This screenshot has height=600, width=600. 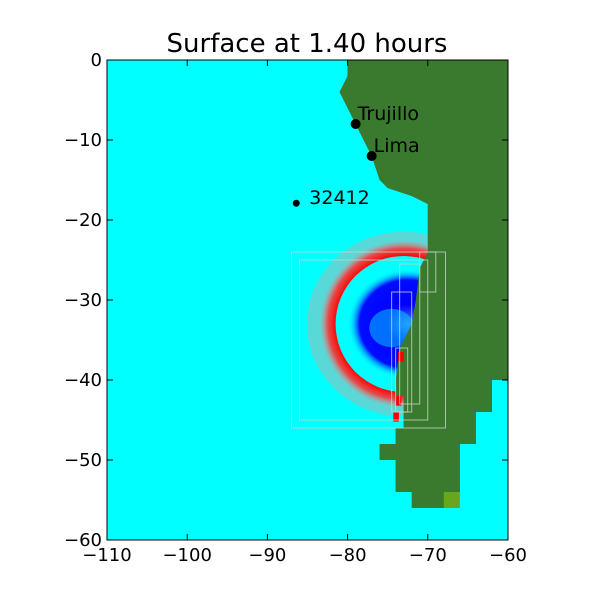 I want to click on chart-title: Surface at 1.40 hours, so click(x=307, y=44).